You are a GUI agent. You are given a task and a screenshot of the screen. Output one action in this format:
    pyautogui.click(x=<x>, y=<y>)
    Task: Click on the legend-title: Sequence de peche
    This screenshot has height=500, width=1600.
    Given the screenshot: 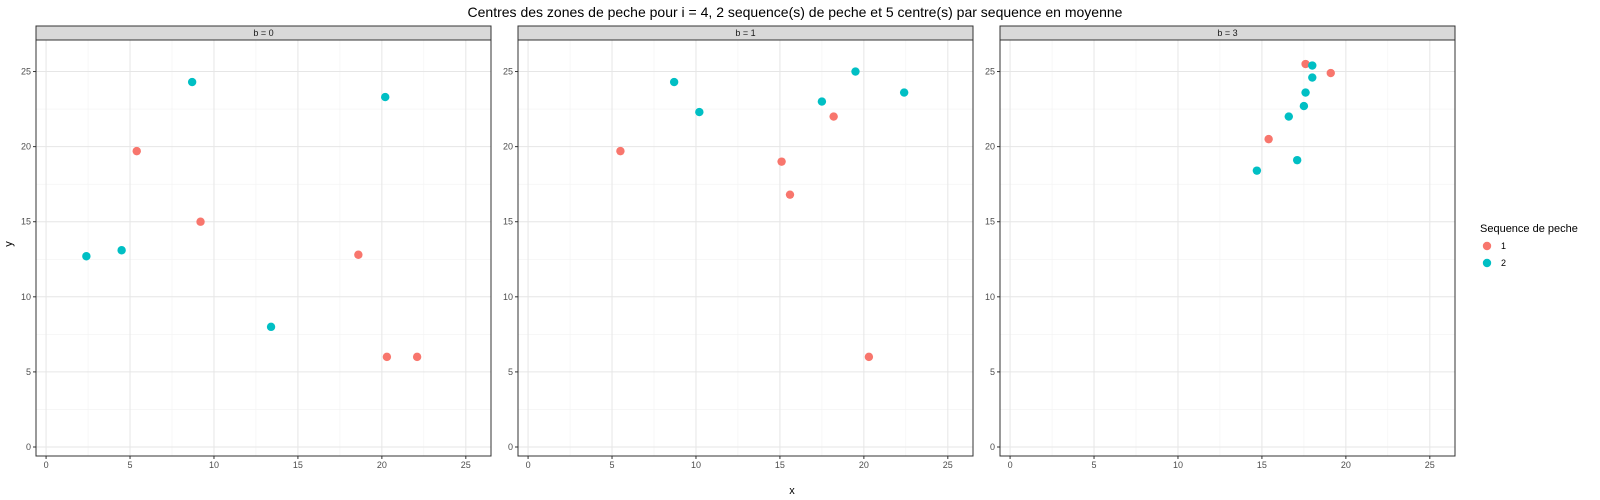 What is the action you would take?
    pyautogui.click(x=1529, y=229)
    